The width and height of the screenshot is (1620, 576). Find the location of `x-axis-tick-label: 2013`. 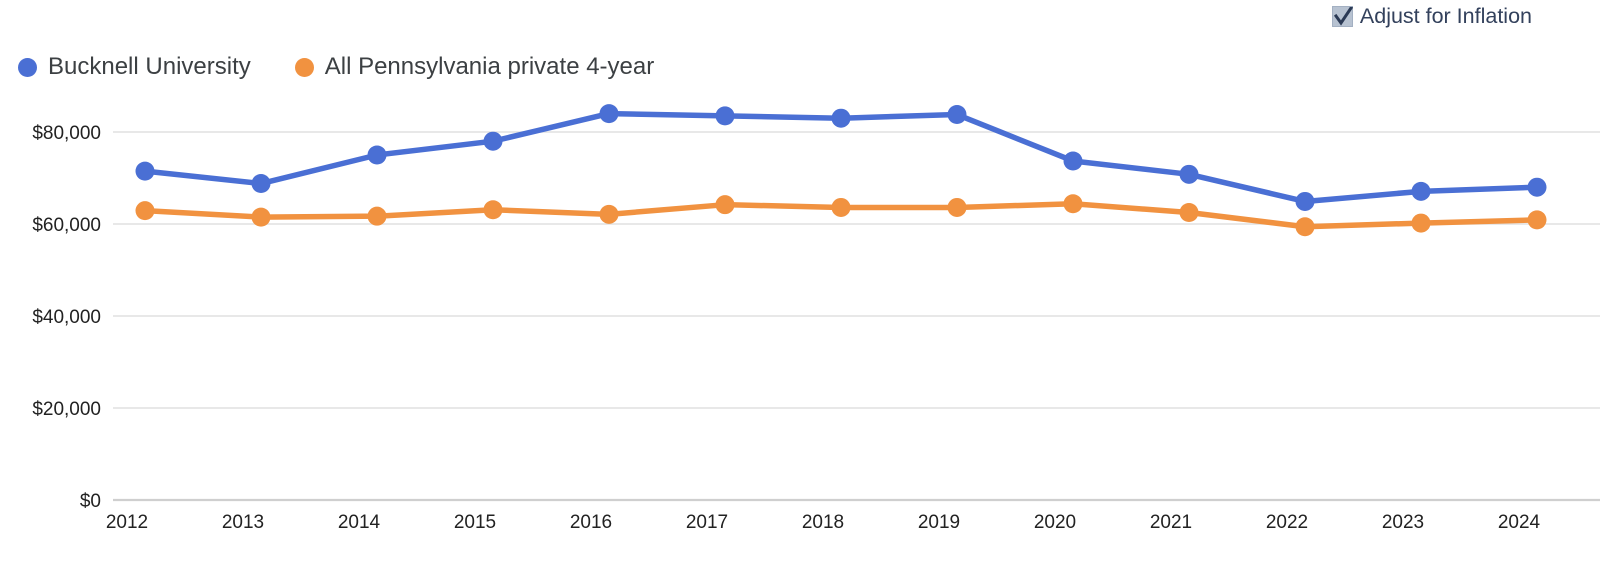

x-axis-tick-label: 2013 is located at coordinates (243, 522).